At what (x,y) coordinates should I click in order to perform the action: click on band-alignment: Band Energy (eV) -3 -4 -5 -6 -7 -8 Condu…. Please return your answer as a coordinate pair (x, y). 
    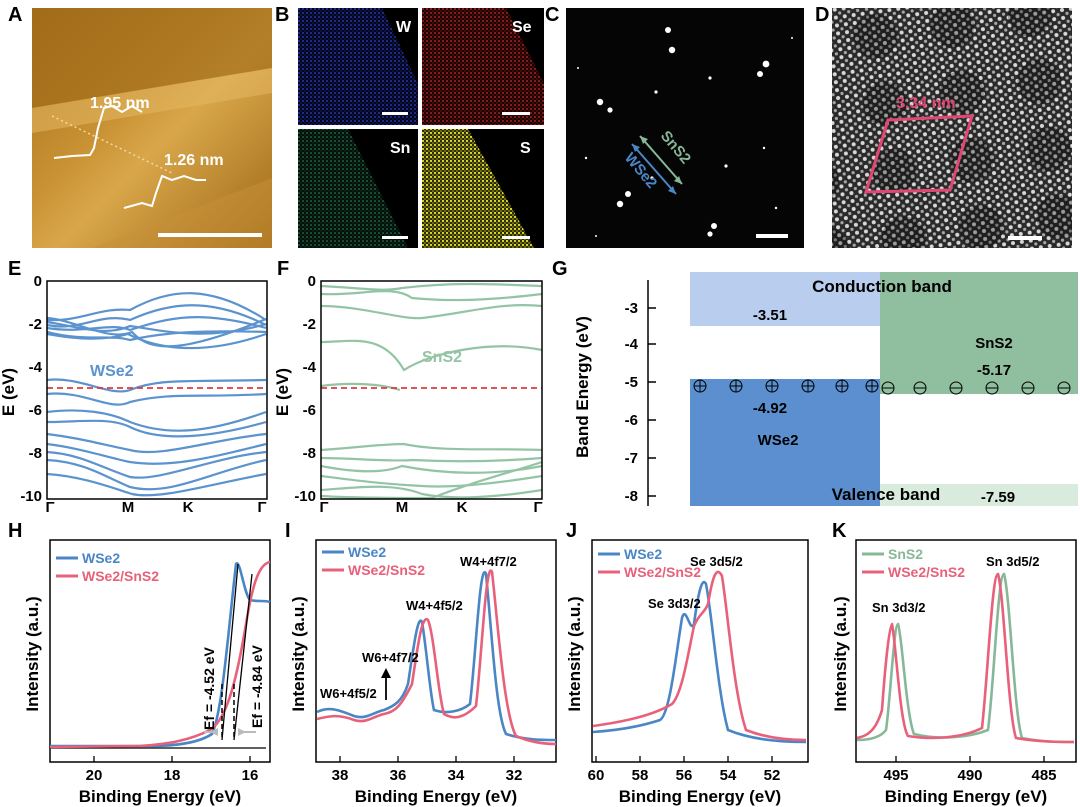
    Looking at the image, I should click on (820, 387).